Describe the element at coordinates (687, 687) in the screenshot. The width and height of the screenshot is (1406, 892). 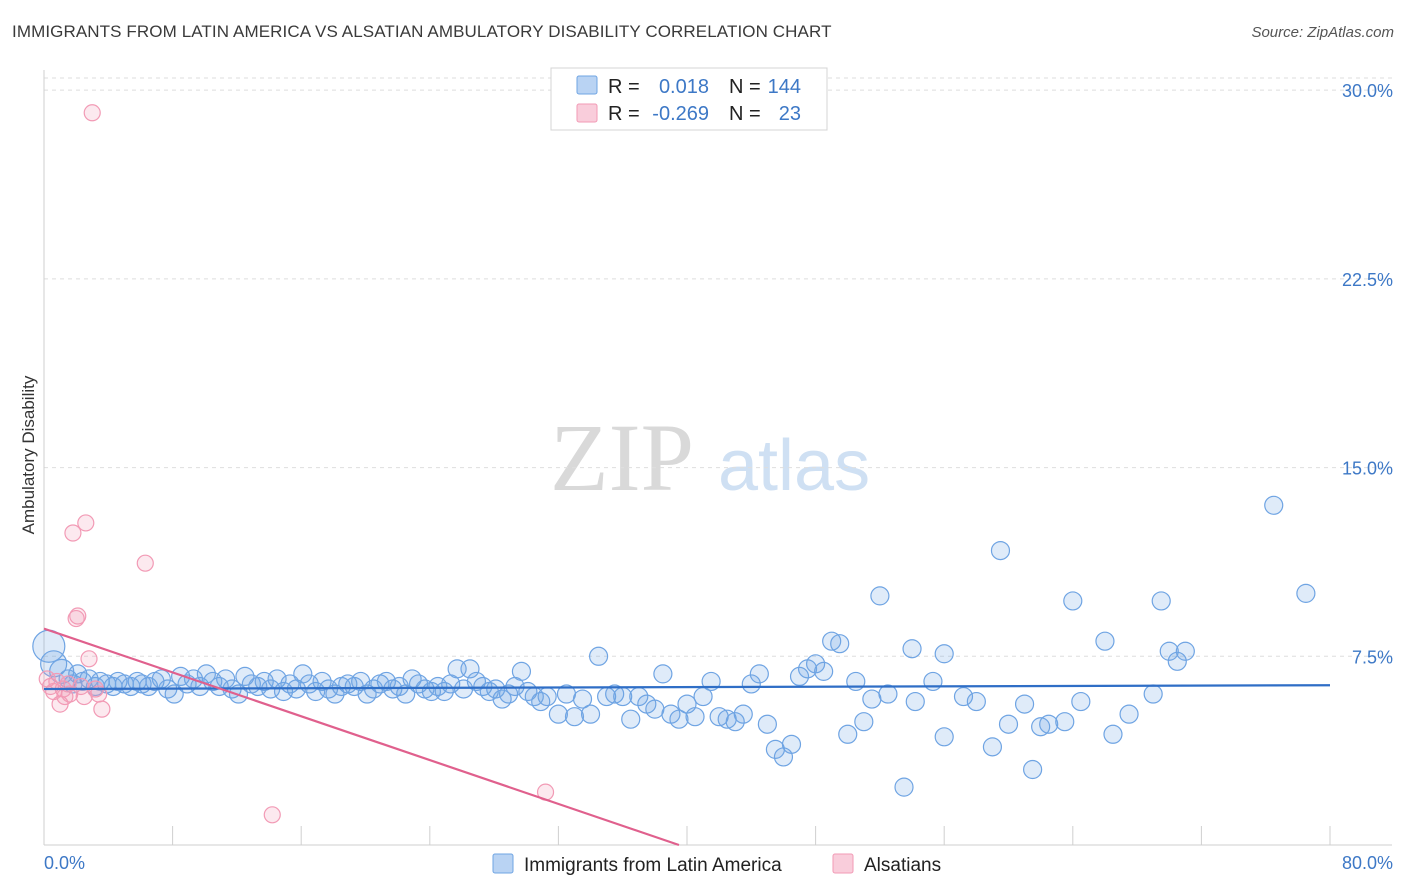
I see `trend-line-latin-america` at that location.